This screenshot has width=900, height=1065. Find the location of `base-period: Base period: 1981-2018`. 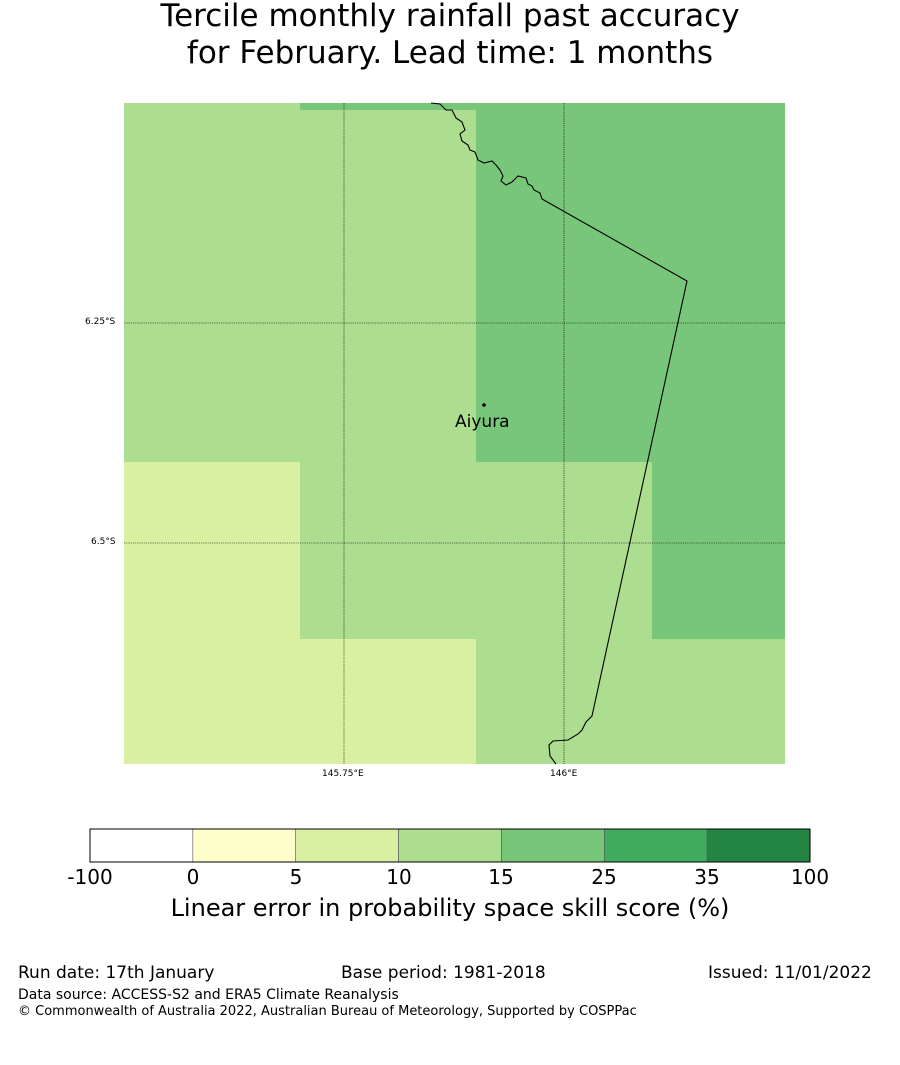

base-period: Base period: 1981-2018 is located at coordinates (443, 973).